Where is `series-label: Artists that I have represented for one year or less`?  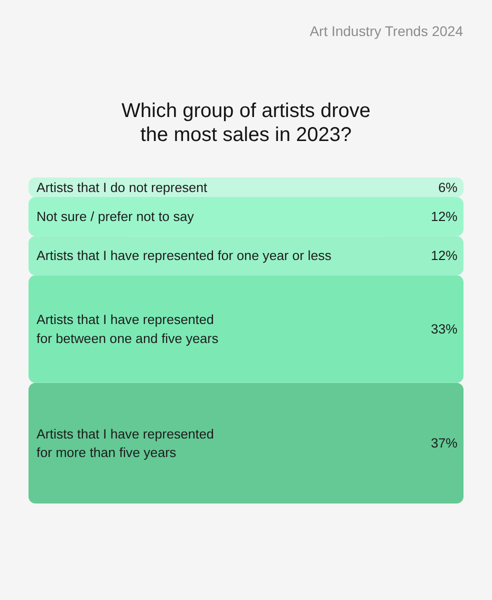
series-label: Artists that I have represented for one year or less is located at coordinates (184, 256).